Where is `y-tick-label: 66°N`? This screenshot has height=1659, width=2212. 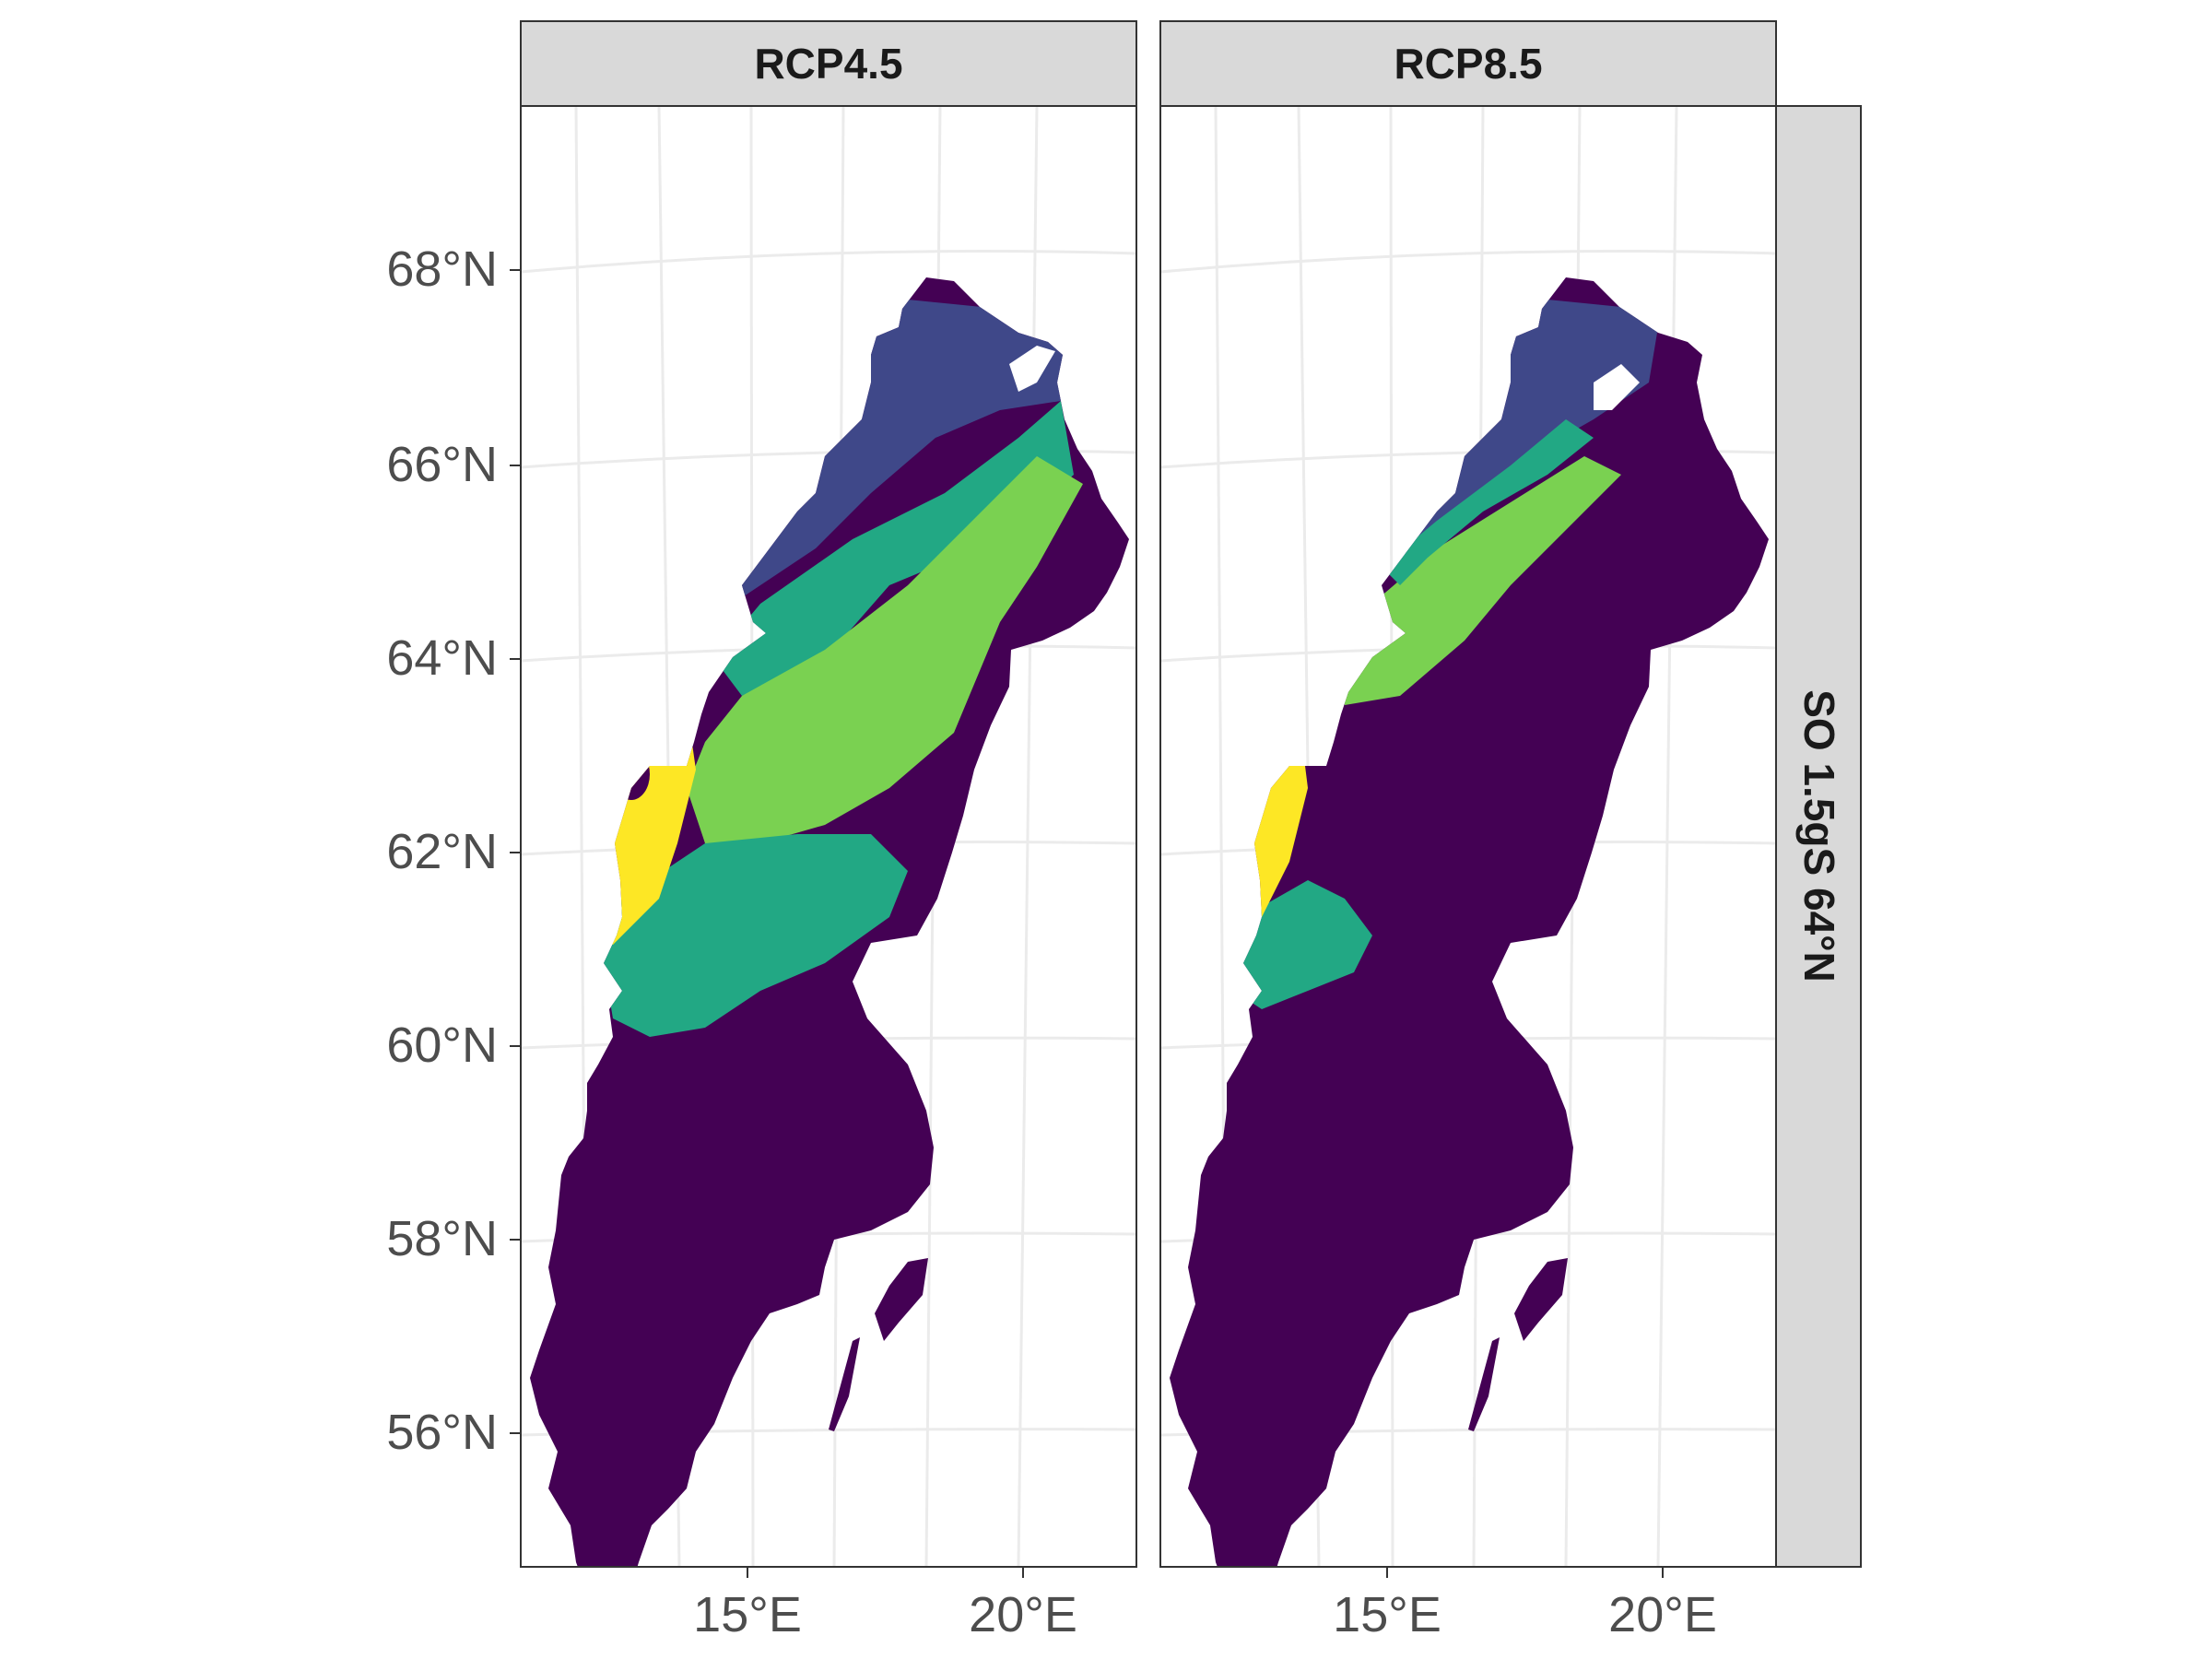 y-tick-label: 66°N is located at coordinates (442, 464).